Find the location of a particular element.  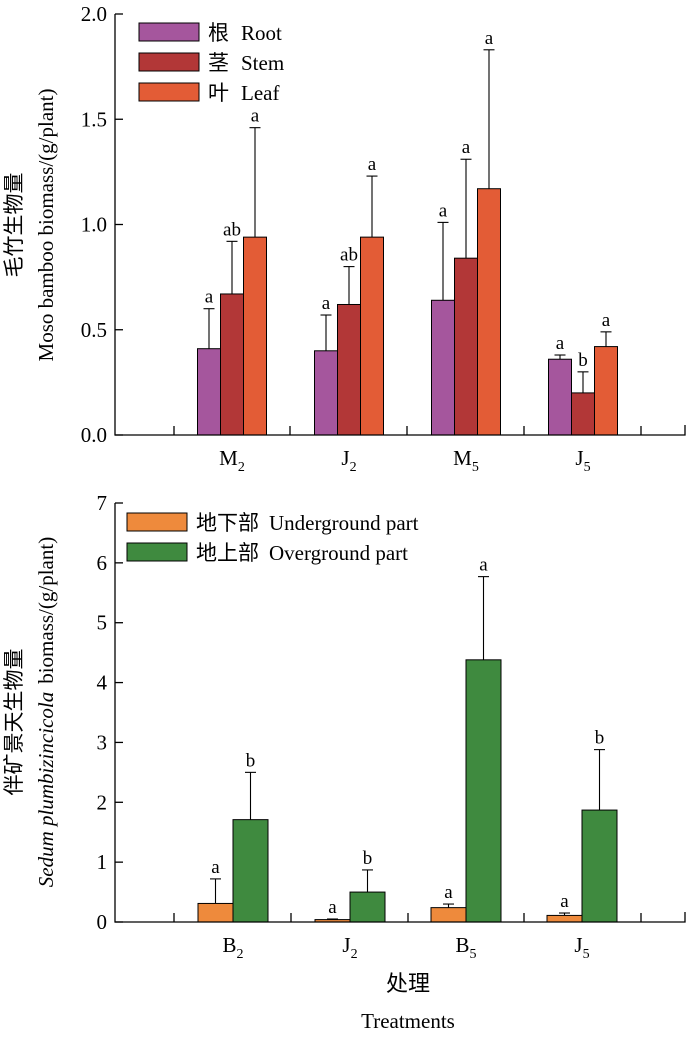

c2-legend-label: 地下部 Underground part is located at coordinates (307, 523).